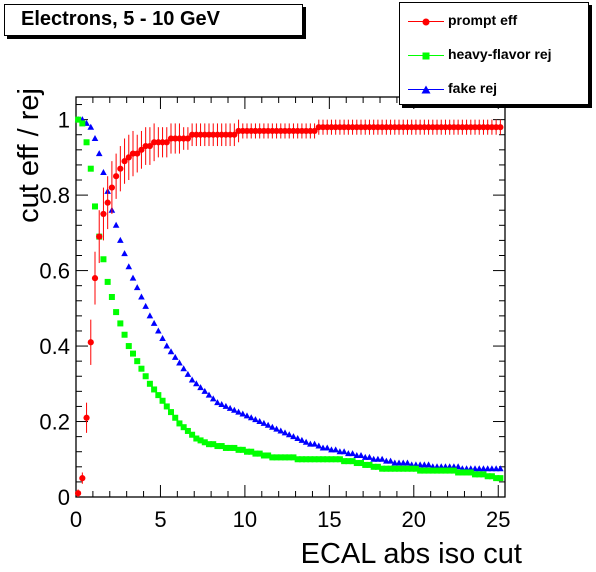  I want to click on x-tick-label: 0, so click(76, 519).